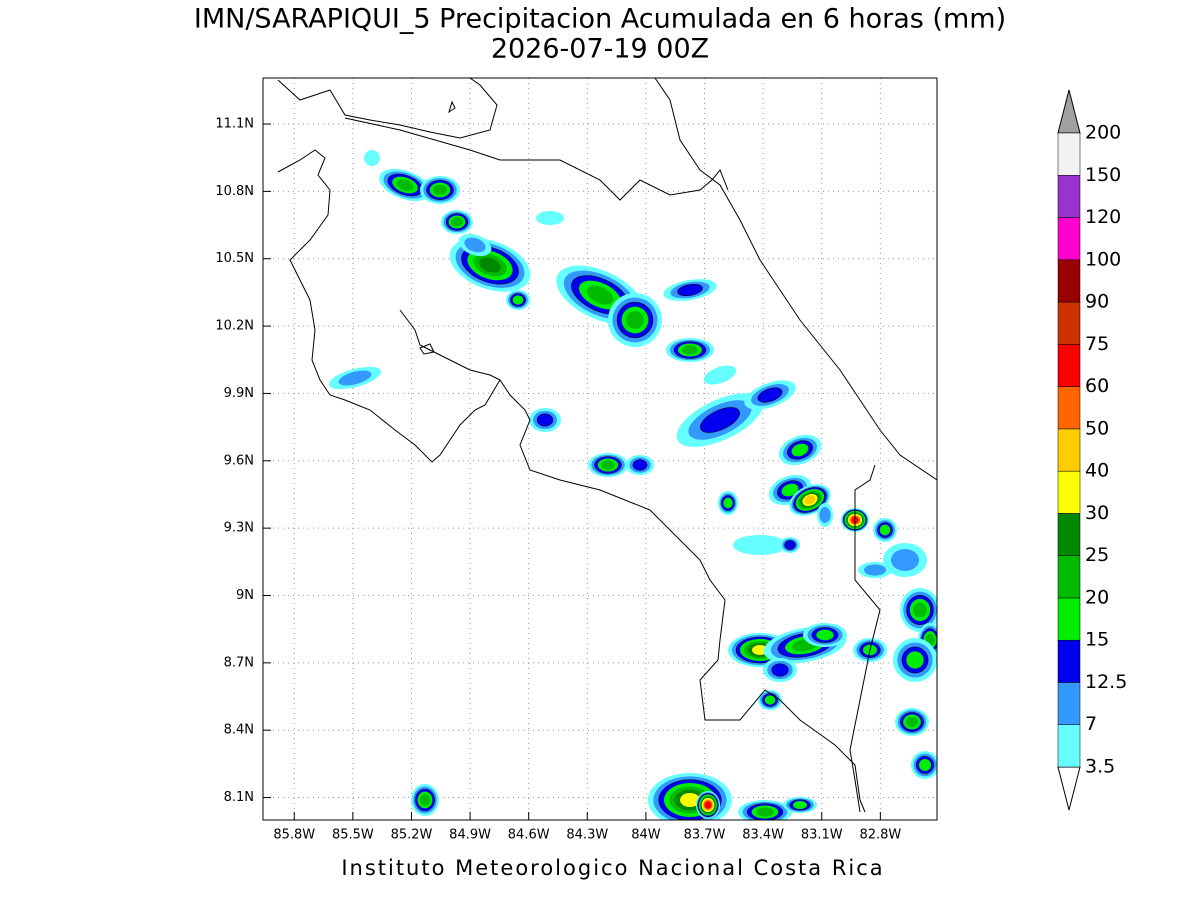  Describe the element at coordinates (1097, 513) in the screenshot. I see `colorbar-label: 30` at that location.